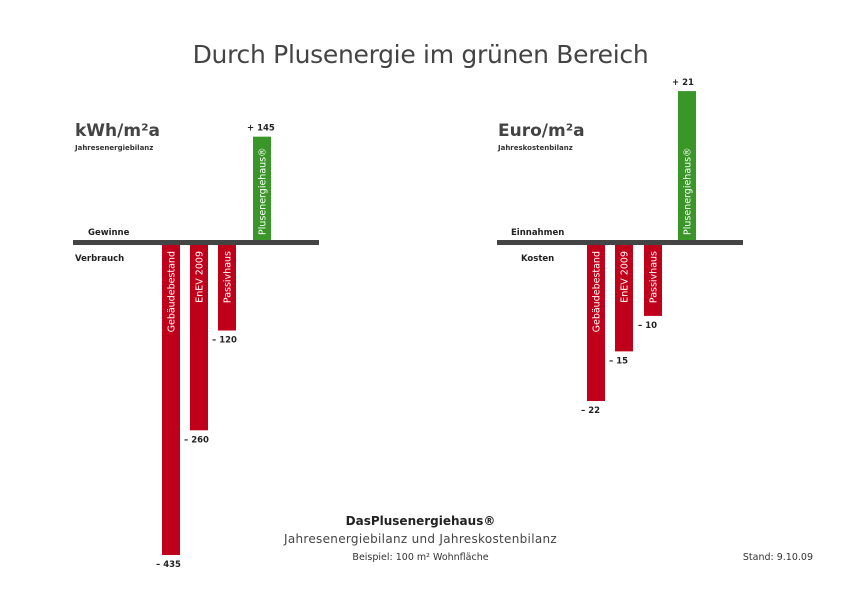 The height and width of the screenshot is (595, 841). I want to click on chart2-category-label-1: Gebäudebestand, so click(597, 291).